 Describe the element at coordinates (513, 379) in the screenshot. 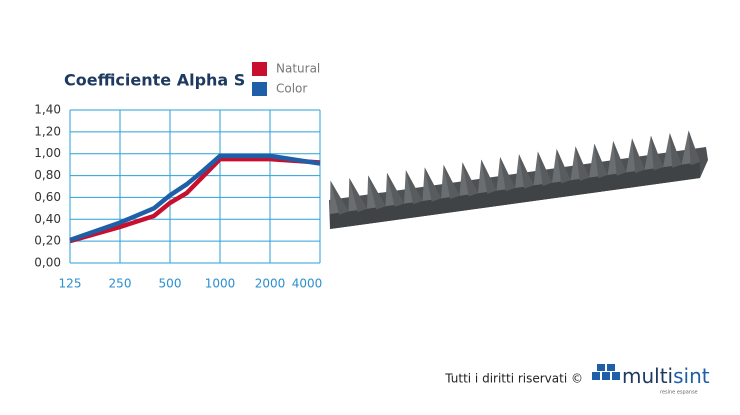

I see `copyright: Tutti i diritti riservati ©` at that location.